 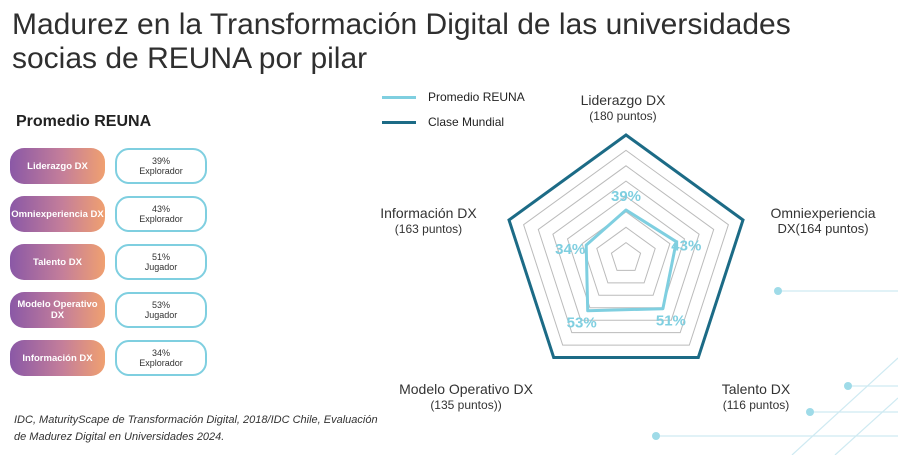 I want to click on legend-promedio-swatch, so click(x=399, y=97).